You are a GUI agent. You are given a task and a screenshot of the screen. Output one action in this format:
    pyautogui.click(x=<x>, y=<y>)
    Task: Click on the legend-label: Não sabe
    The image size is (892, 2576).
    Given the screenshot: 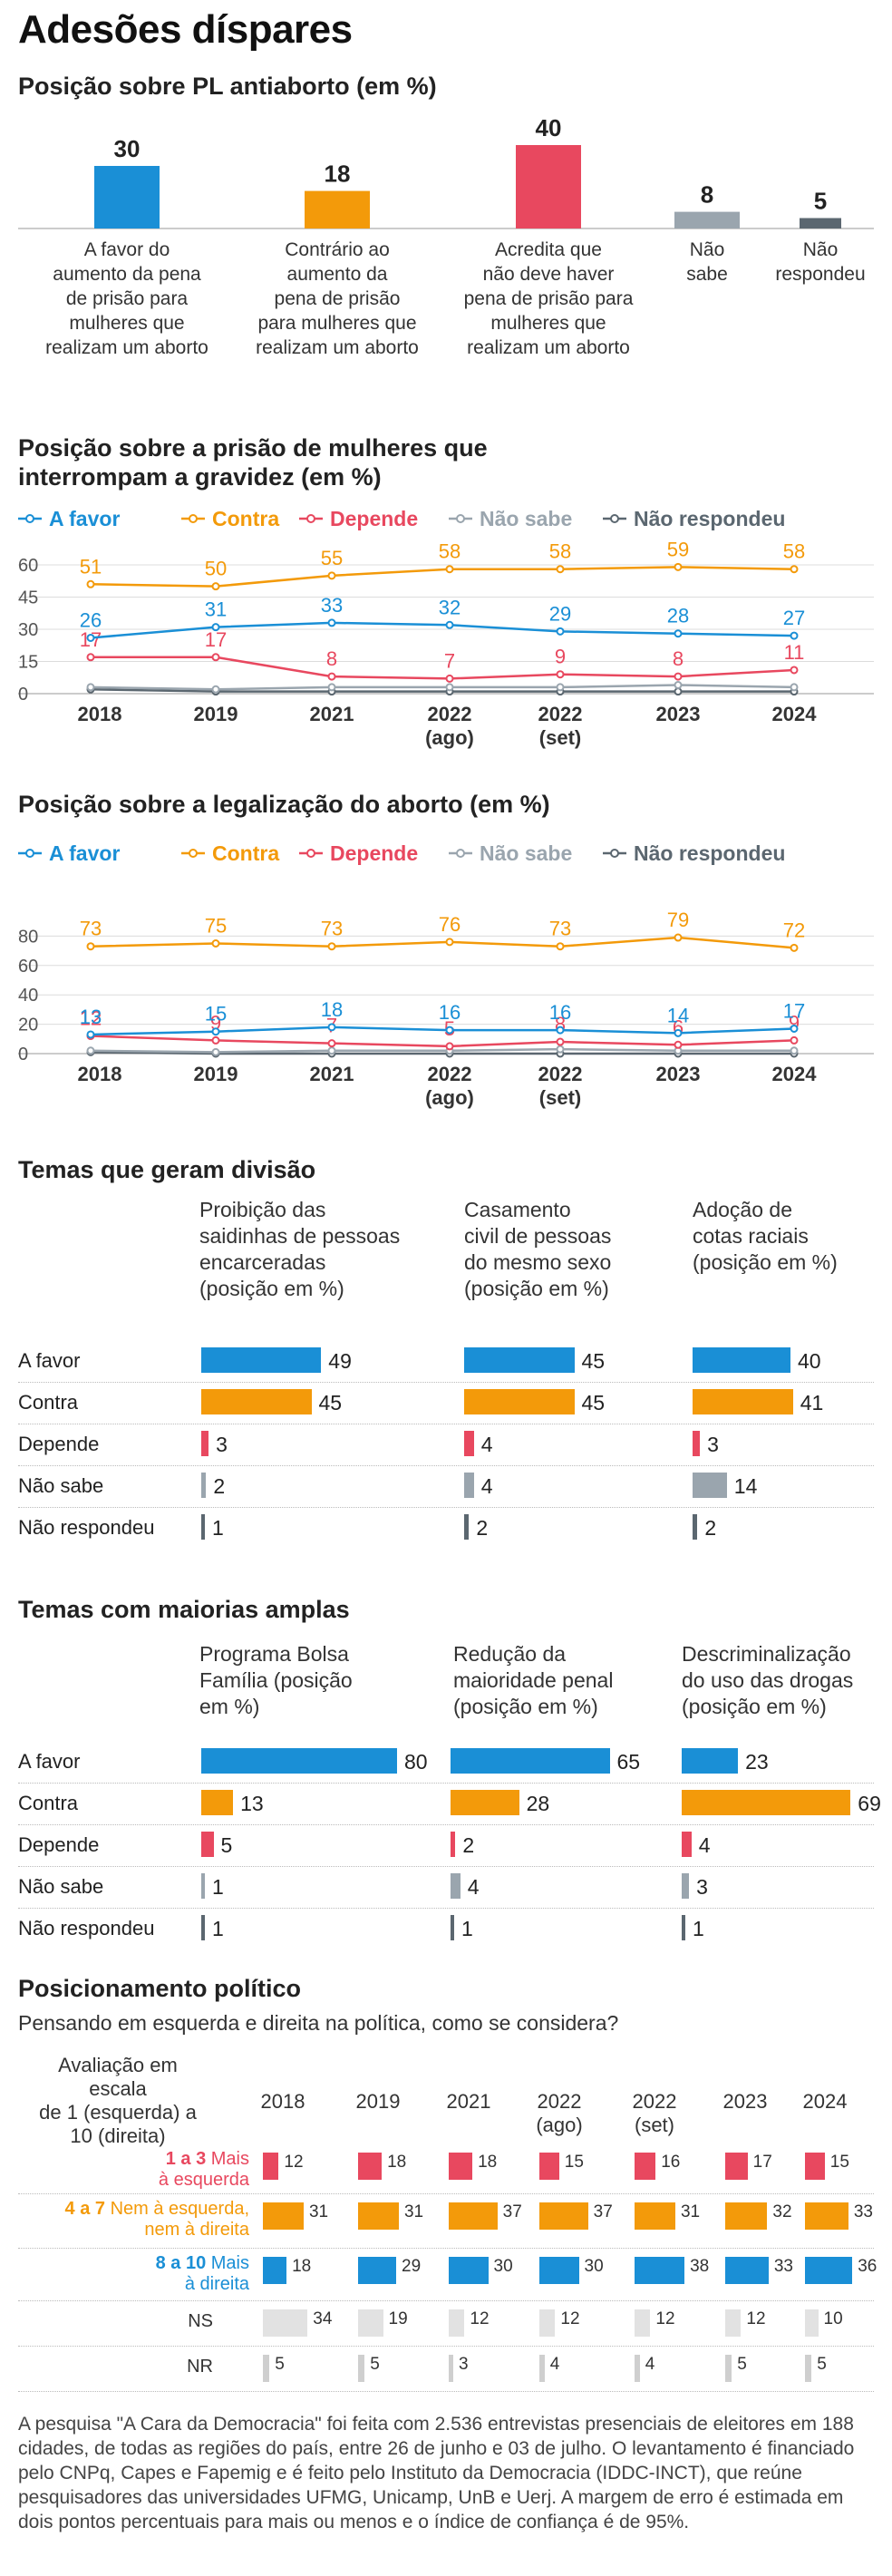 What is the action you would take?
    pyautogui.click(x=526, y=853)
    